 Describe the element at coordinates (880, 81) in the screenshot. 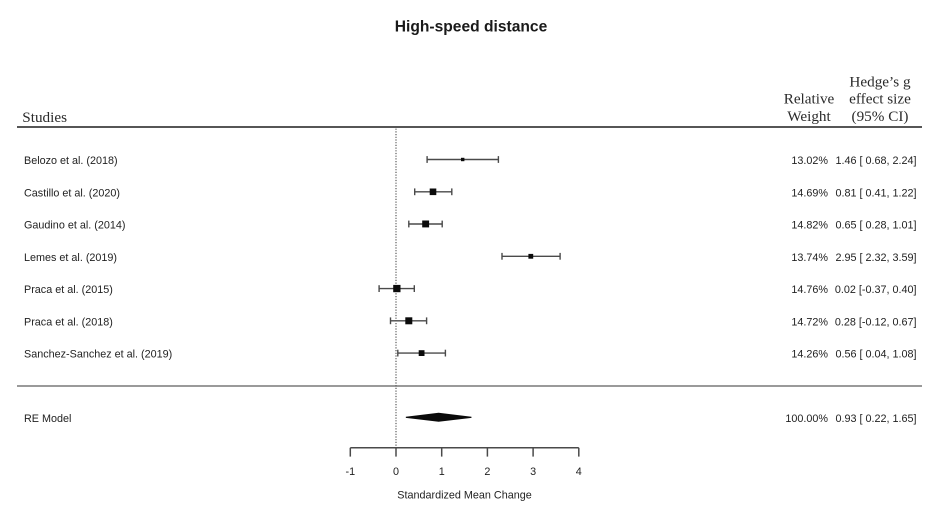

I see `svg-text: Hedge’s g` at that location.